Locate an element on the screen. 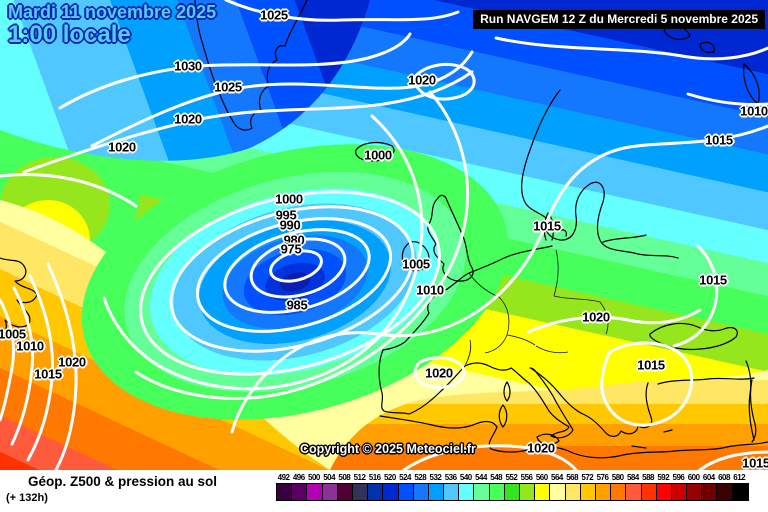  date-block: Mardi 11 novembre 2025 1:00 locale is located at coordinates (112, 25).